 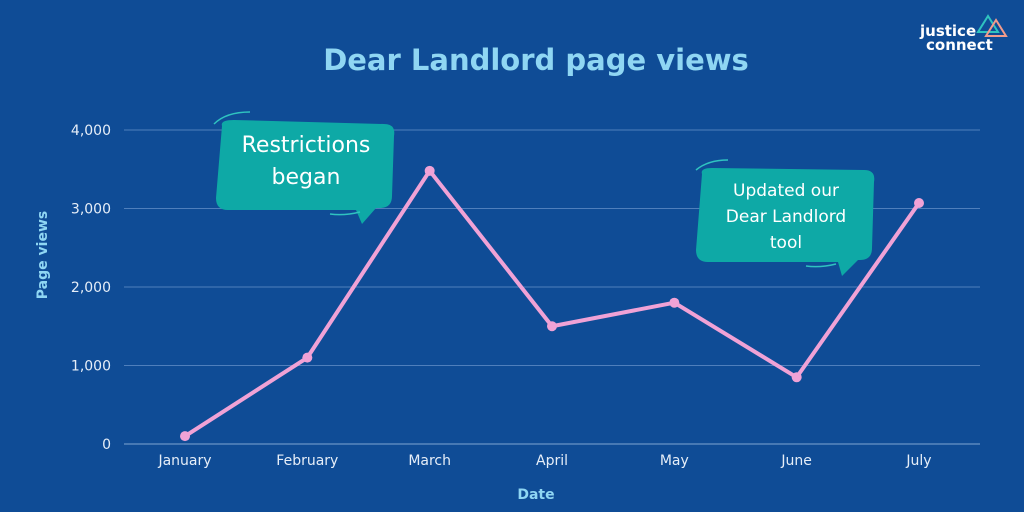 What do you see at coordinates (959, 45) in the screenshot?
I see `logo-text-line2: connect` at bounding box center [959, 45].